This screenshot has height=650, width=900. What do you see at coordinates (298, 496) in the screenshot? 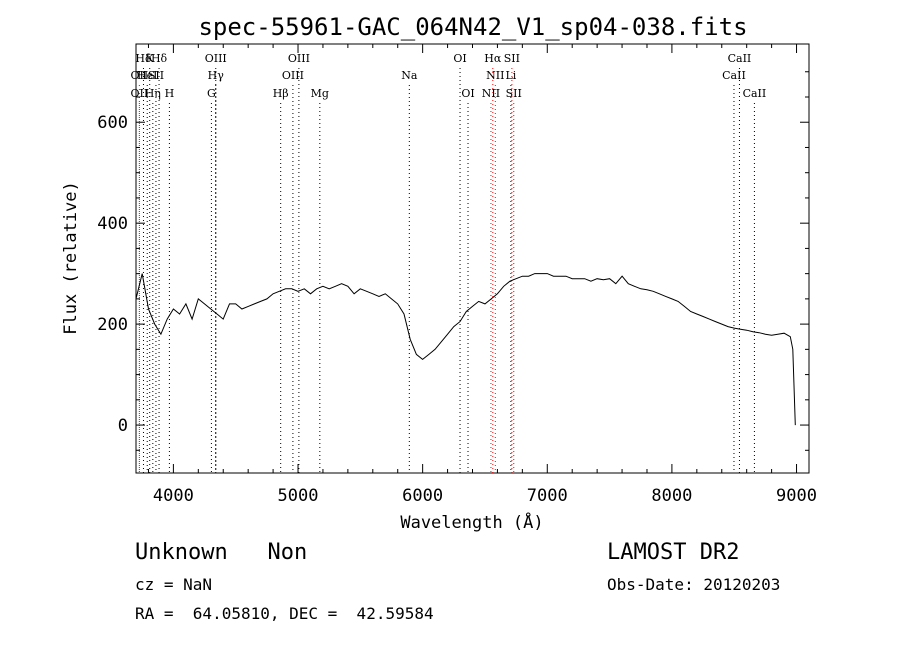
I see `x-tick-label: 5000` at bounding box center [298, 496].